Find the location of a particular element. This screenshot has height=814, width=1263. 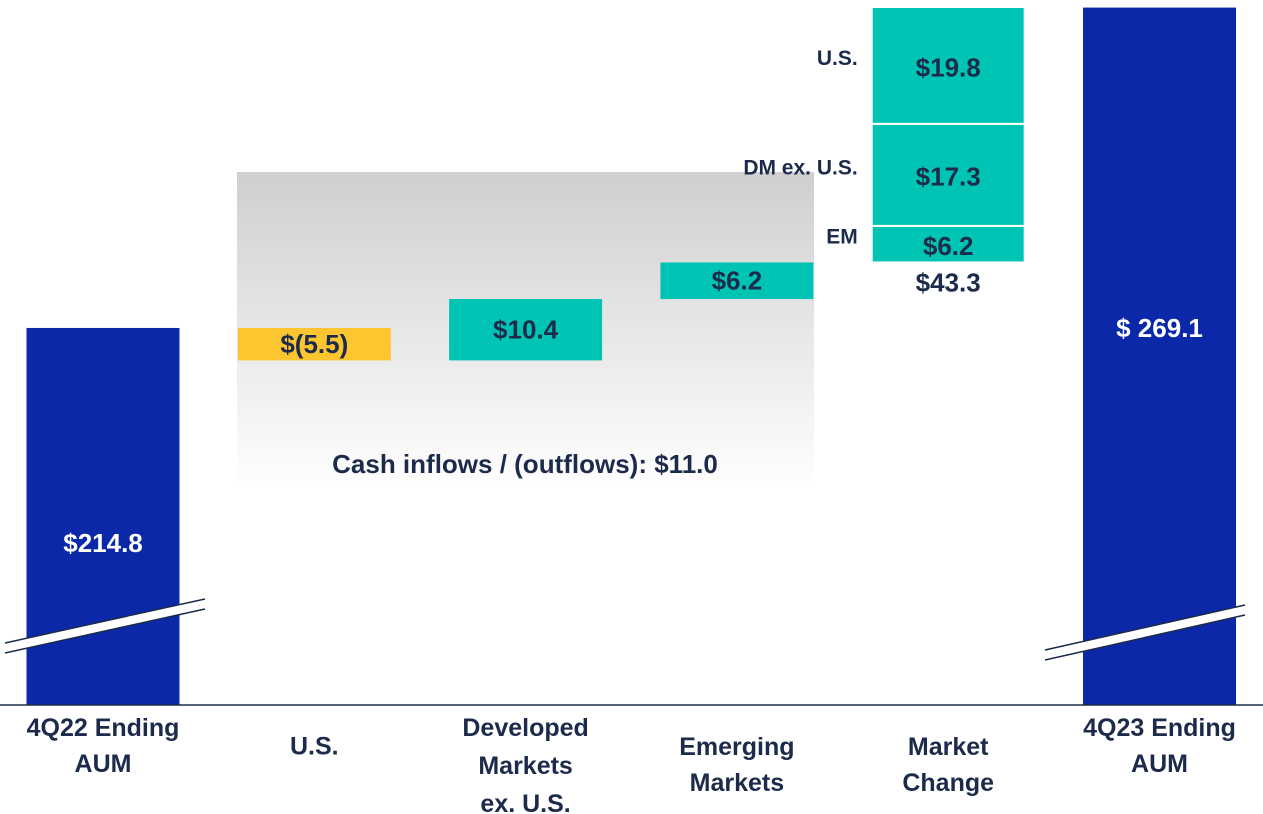

segment-name: DM ex. U.S. is located at coordinates (800, 167).